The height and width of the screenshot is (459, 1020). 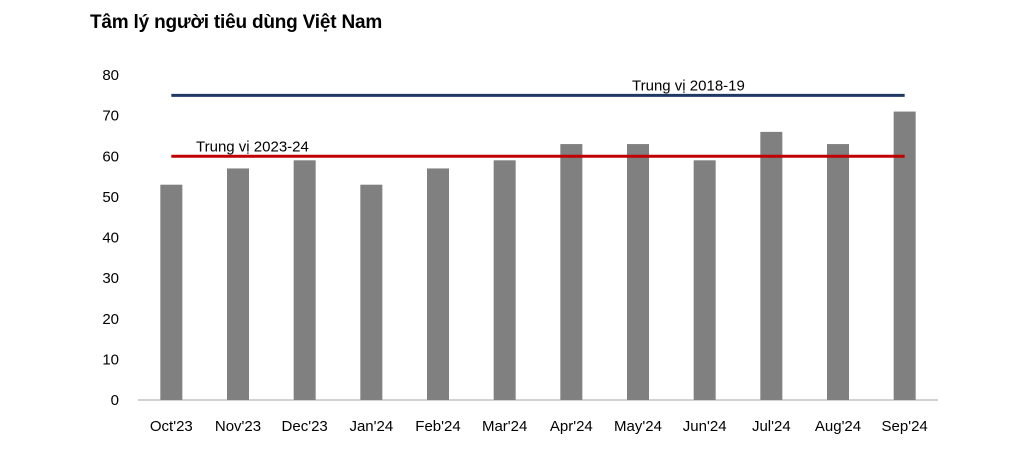 I want to click on y-tick-label: 0, so click(x=115, y=400).